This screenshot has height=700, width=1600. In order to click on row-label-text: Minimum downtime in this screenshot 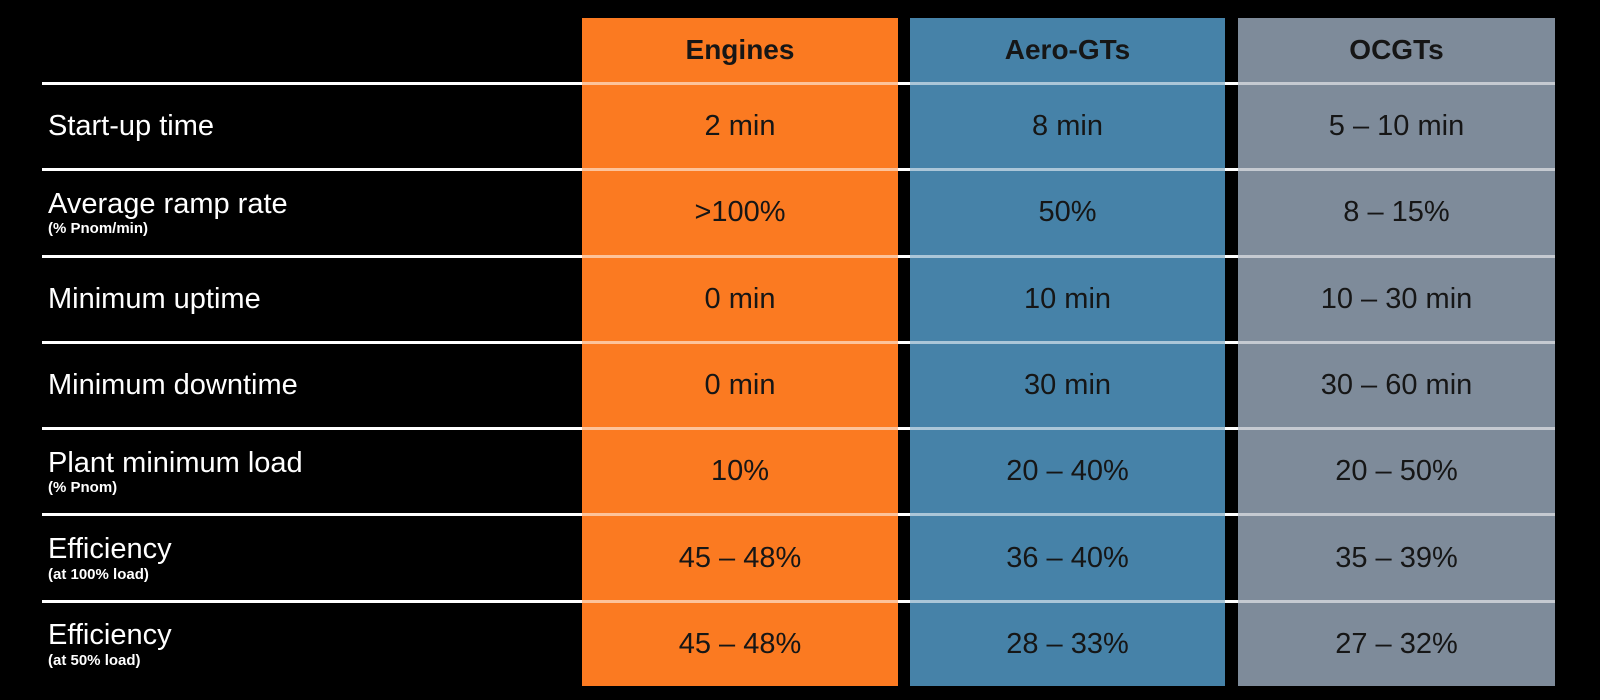, I will do `click(173, 385)`.